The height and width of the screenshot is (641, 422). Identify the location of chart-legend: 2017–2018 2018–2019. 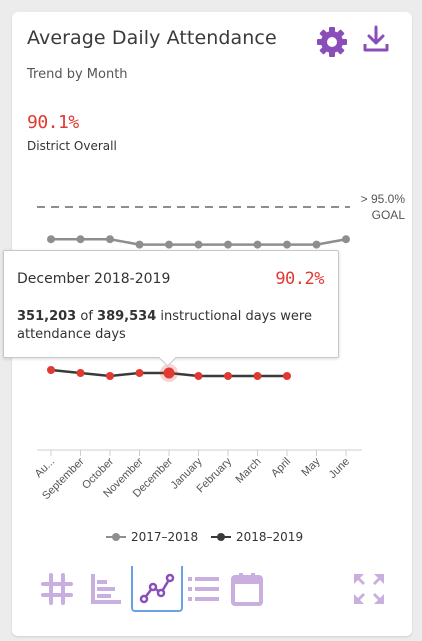
(211, 539).